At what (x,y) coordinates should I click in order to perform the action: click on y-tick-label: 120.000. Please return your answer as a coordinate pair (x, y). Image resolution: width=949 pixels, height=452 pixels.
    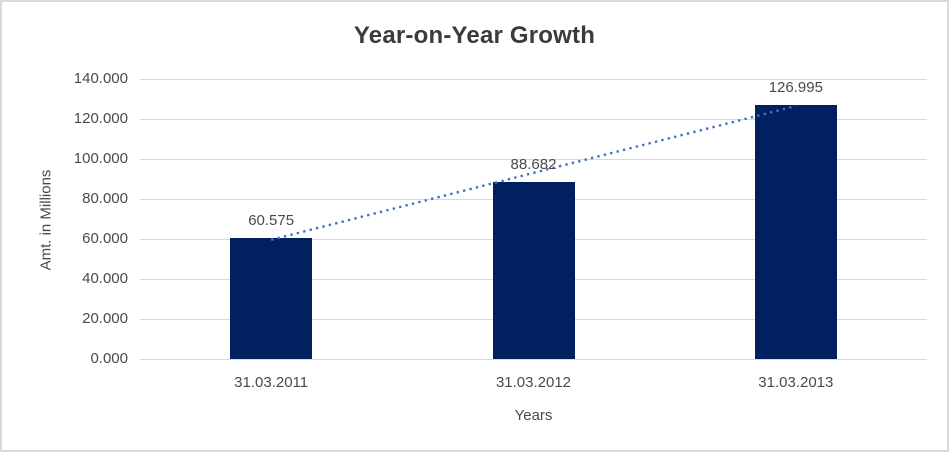
    Looking at the image, I should click on (100, 118).